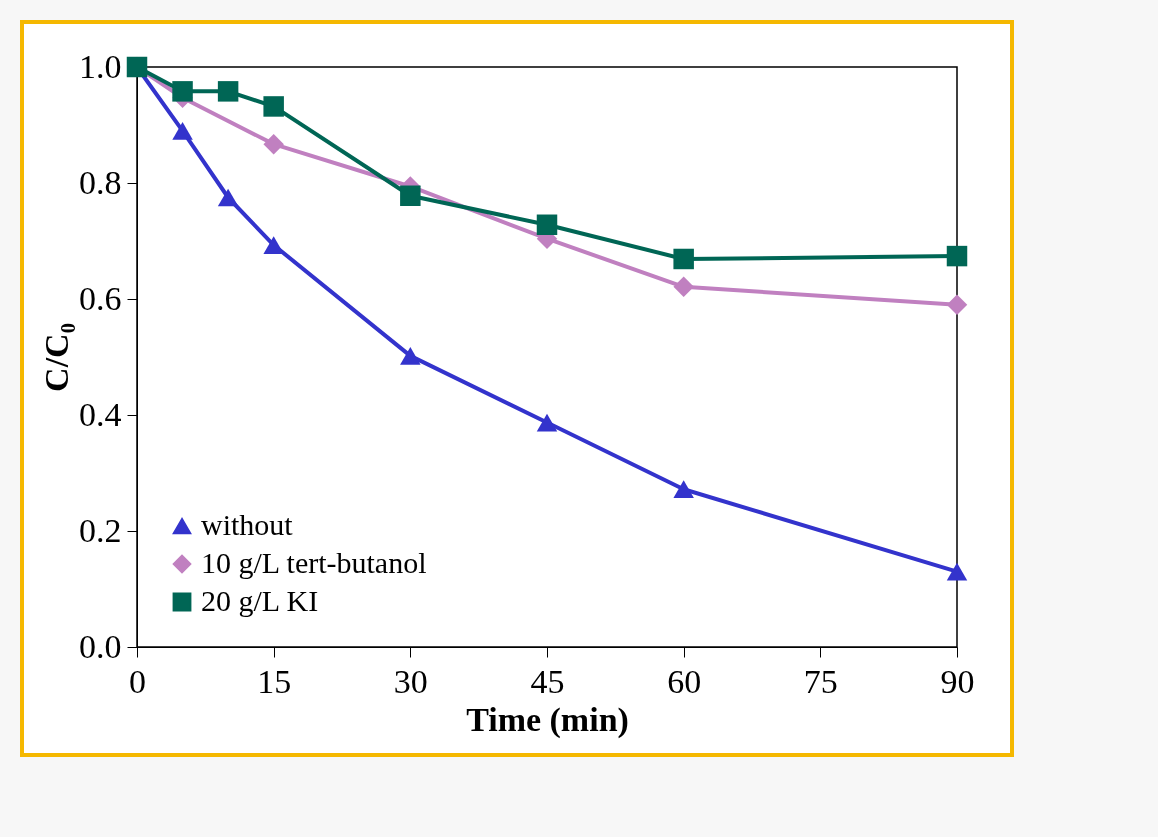 Image resolution: width=1158 pixels, height=837 pixels. Describe the element at coordinates (56, 357) in the screenshot. I see `y-axis-title: C/C₀` at that location.